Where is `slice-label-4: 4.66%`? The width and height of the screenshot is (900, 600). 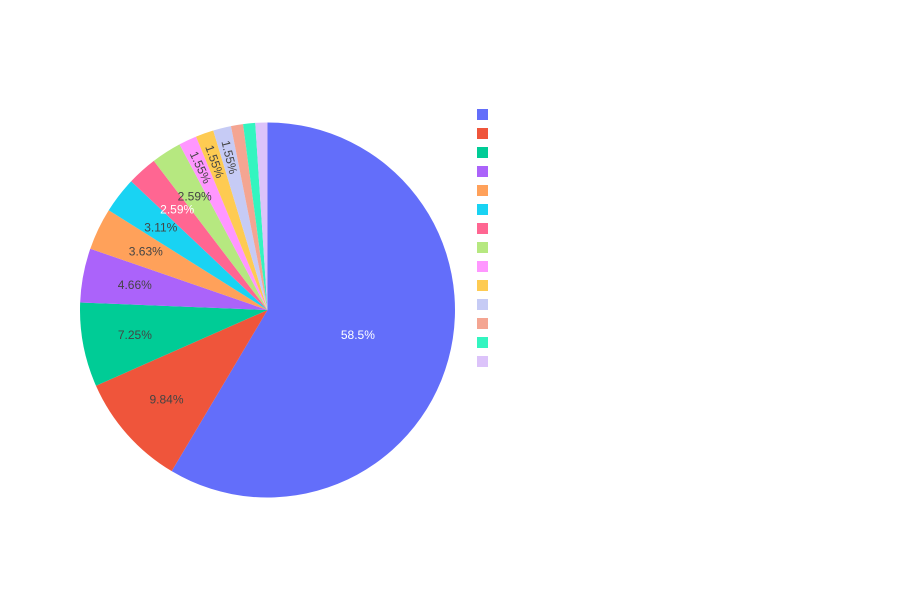 slice-label-4: 4.66% is located at coordinates (135, 285).